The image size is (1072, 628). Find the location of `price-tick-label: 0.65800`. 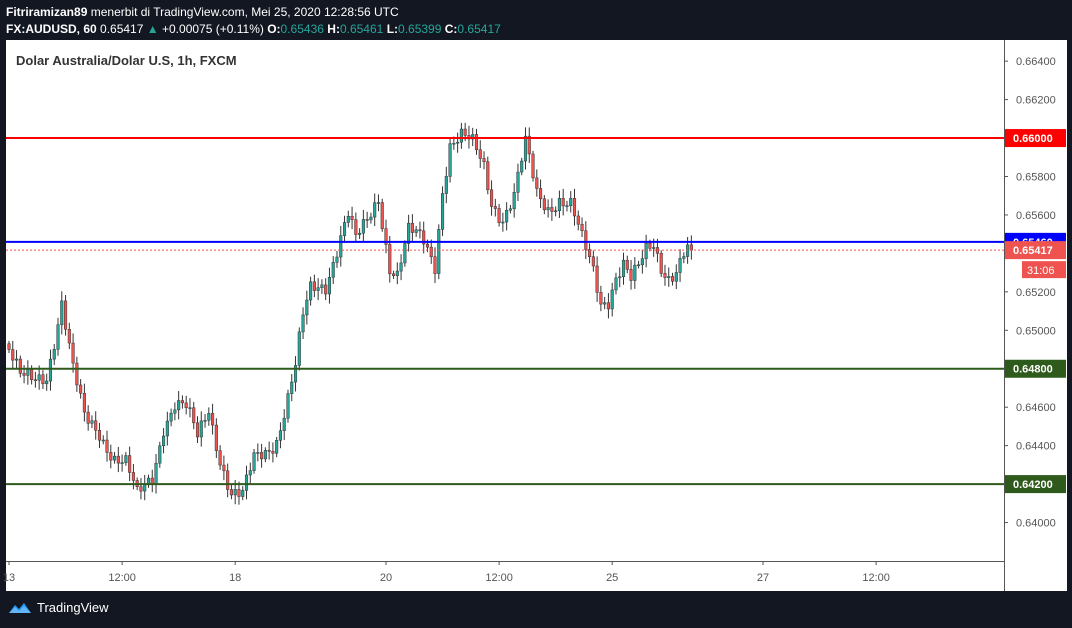

price-tick-label: 0.65800 is located at coordinates (1036, 177).